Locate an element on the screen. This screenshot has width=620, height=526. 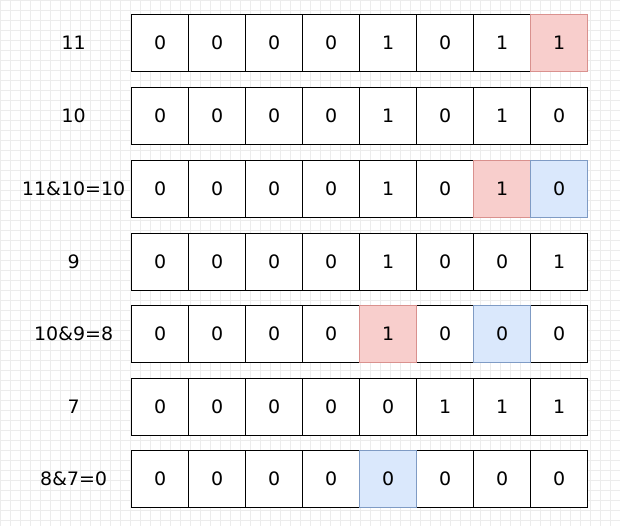
bit-cells: 0 0 0 0 0 0 0 0 is located at coordinates (364, 479).